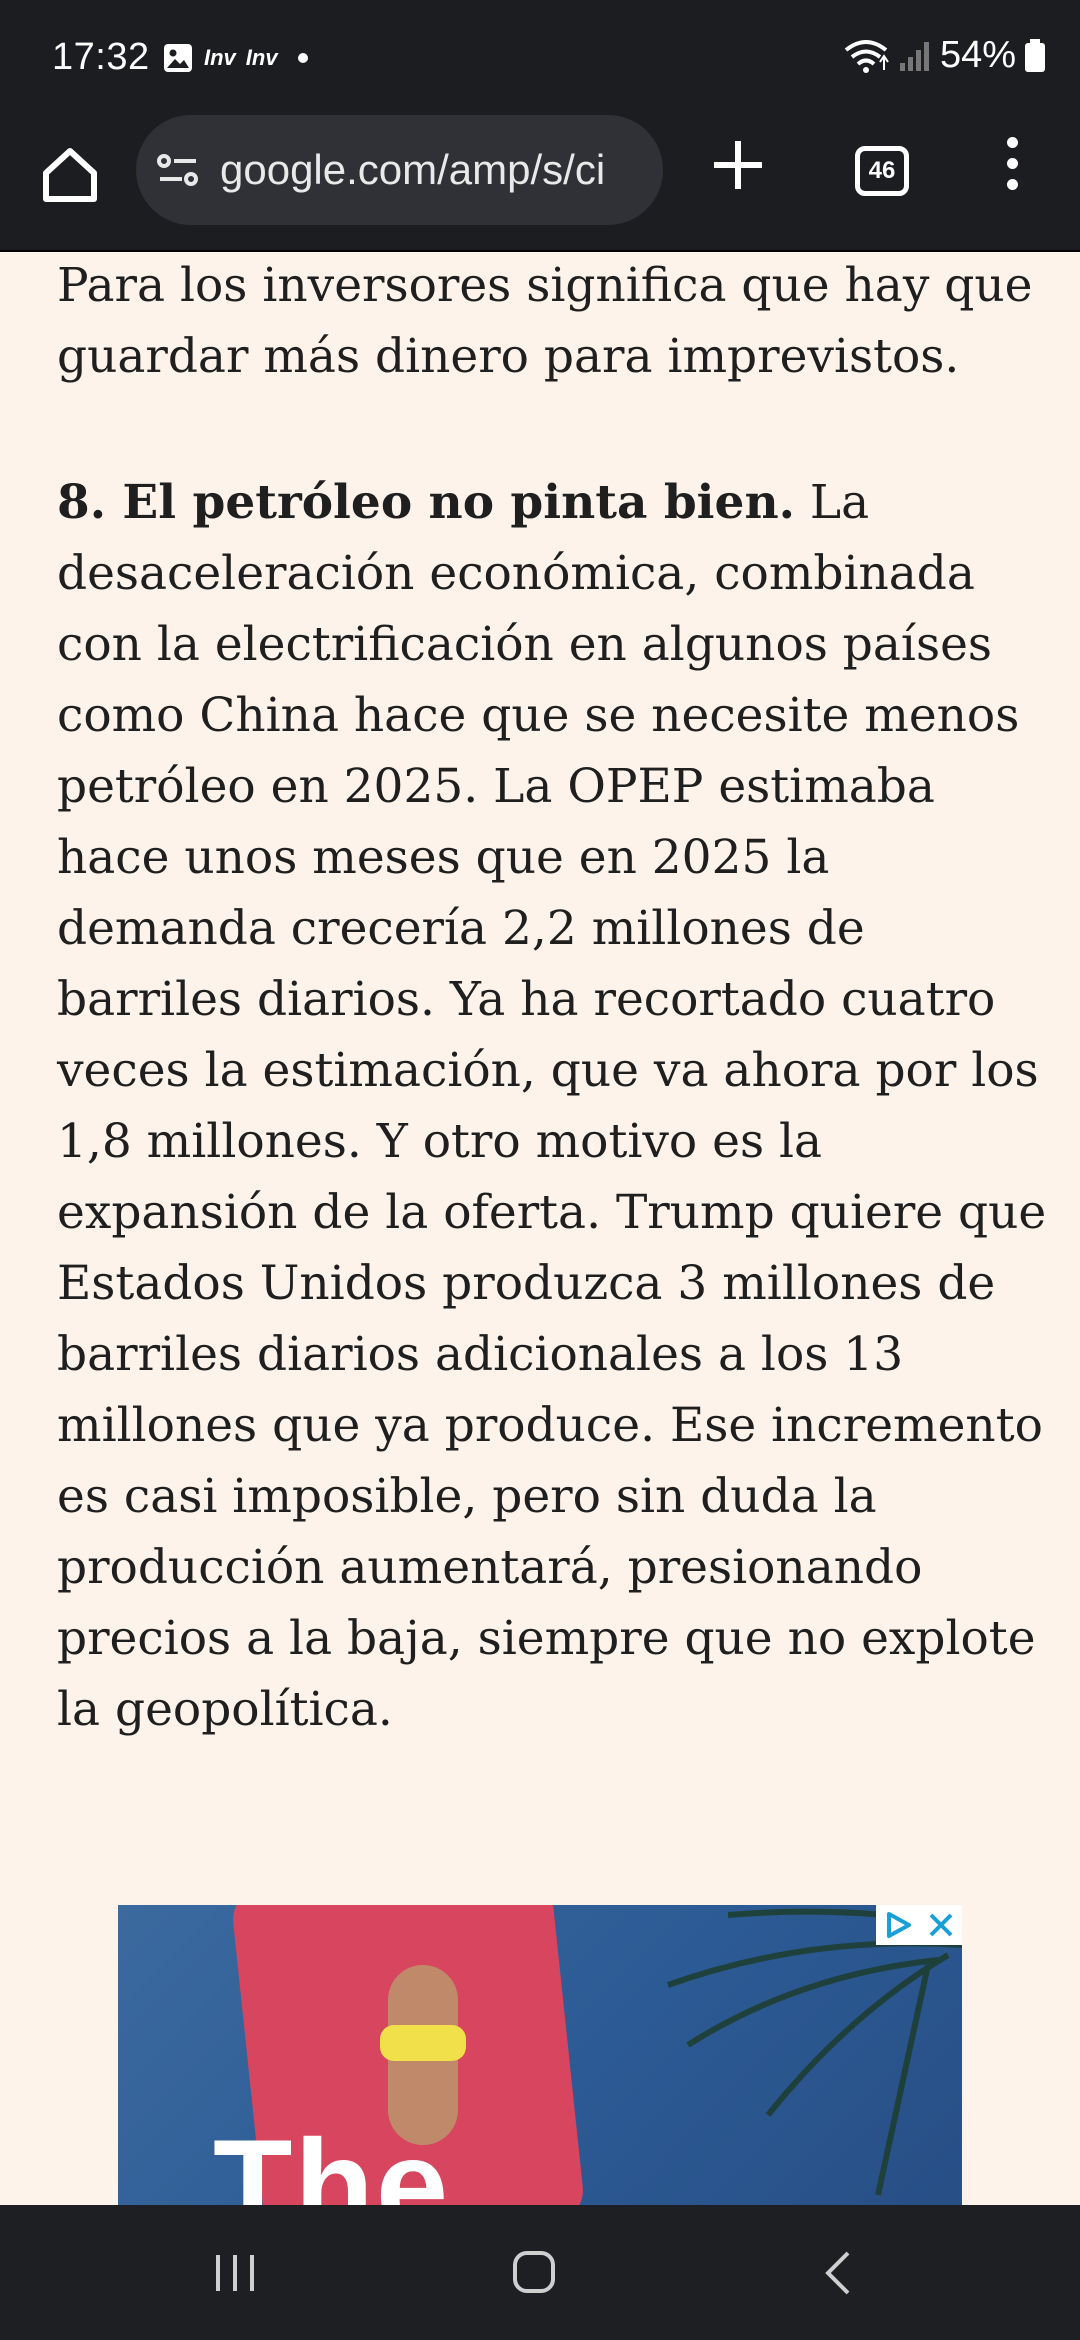 The width and height of the screenshot is (1080, 2340). I want to click on ad-headline: The, so click(332, 2158).